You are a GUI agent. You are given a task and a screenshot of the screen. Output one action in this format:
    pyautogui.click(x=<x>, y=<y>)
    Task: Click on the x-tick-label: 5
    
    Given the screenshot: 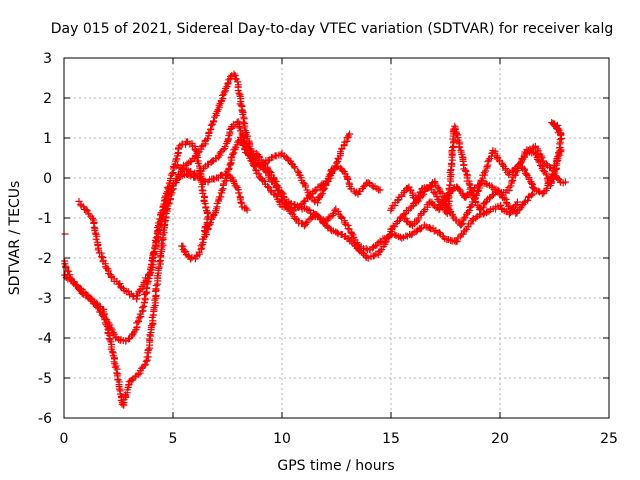 What is the action you would take?
    pyautogui.click(x=173, y=439)
    